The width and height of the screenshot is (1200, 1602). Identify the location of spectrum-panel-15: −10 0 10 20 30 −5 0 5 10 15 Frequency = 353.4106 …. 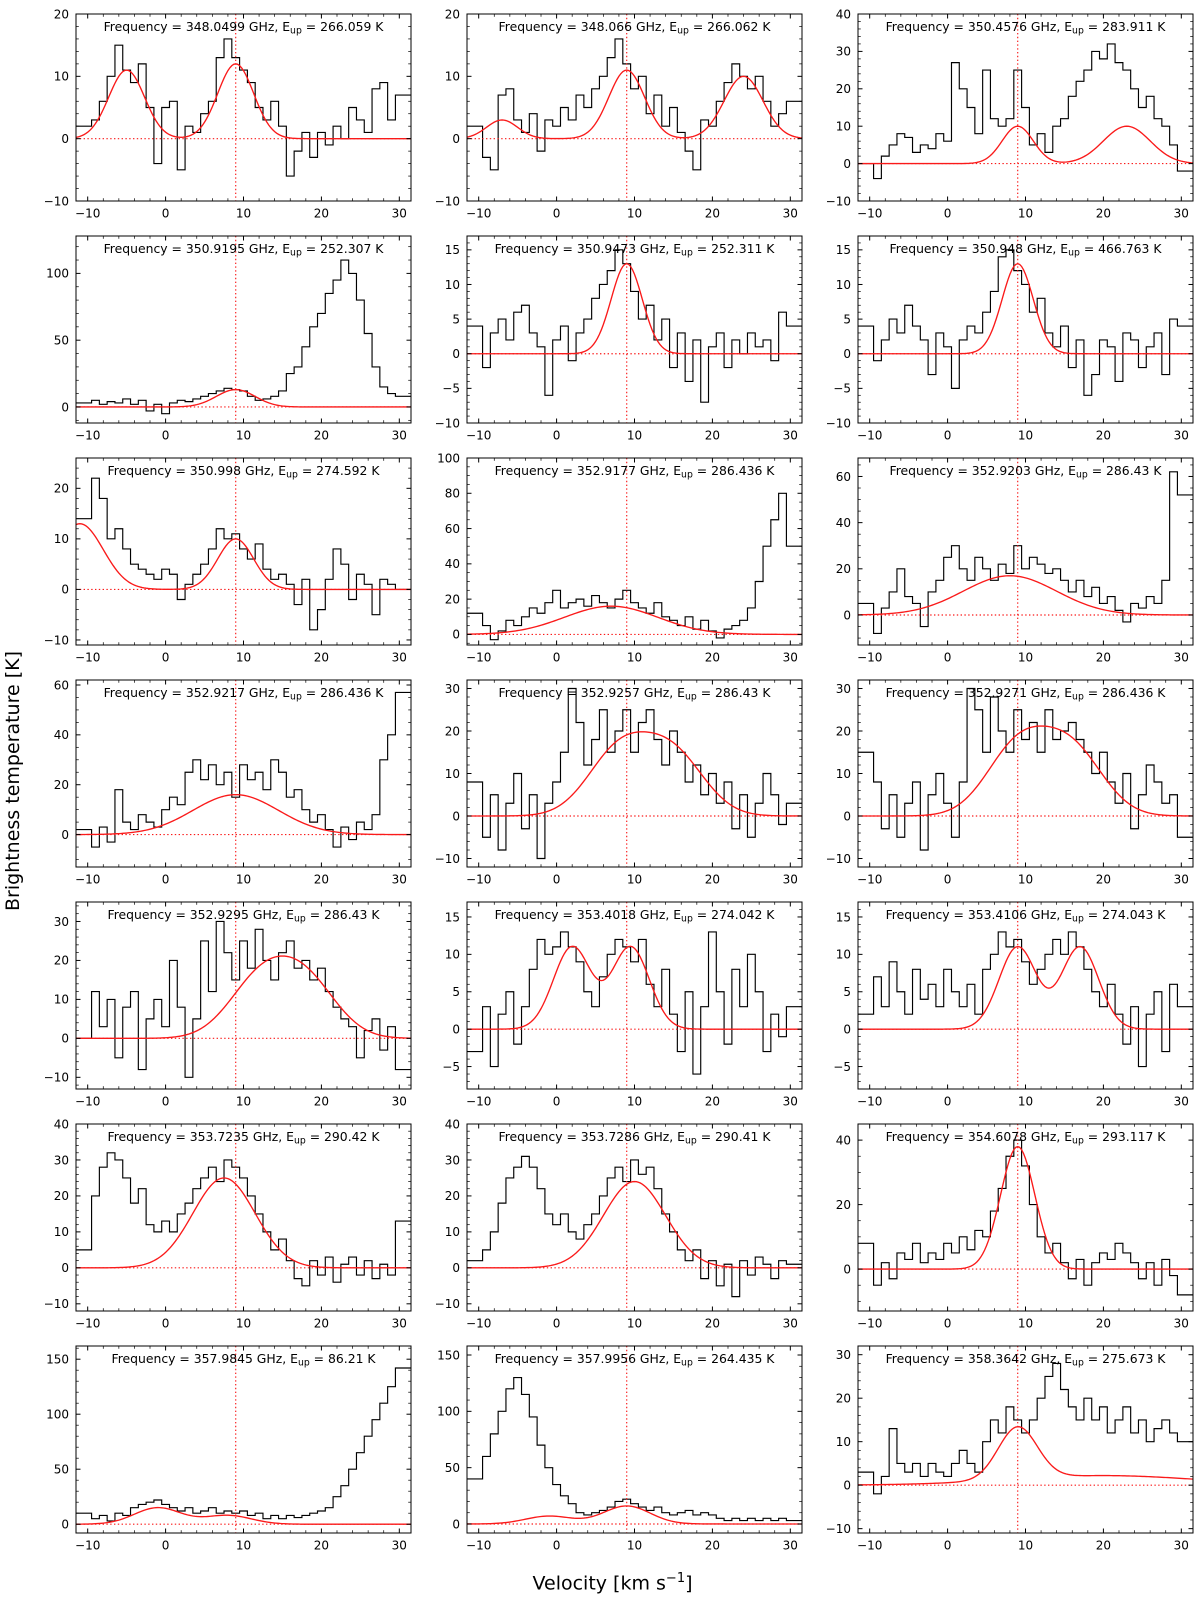
(1003, 1007).